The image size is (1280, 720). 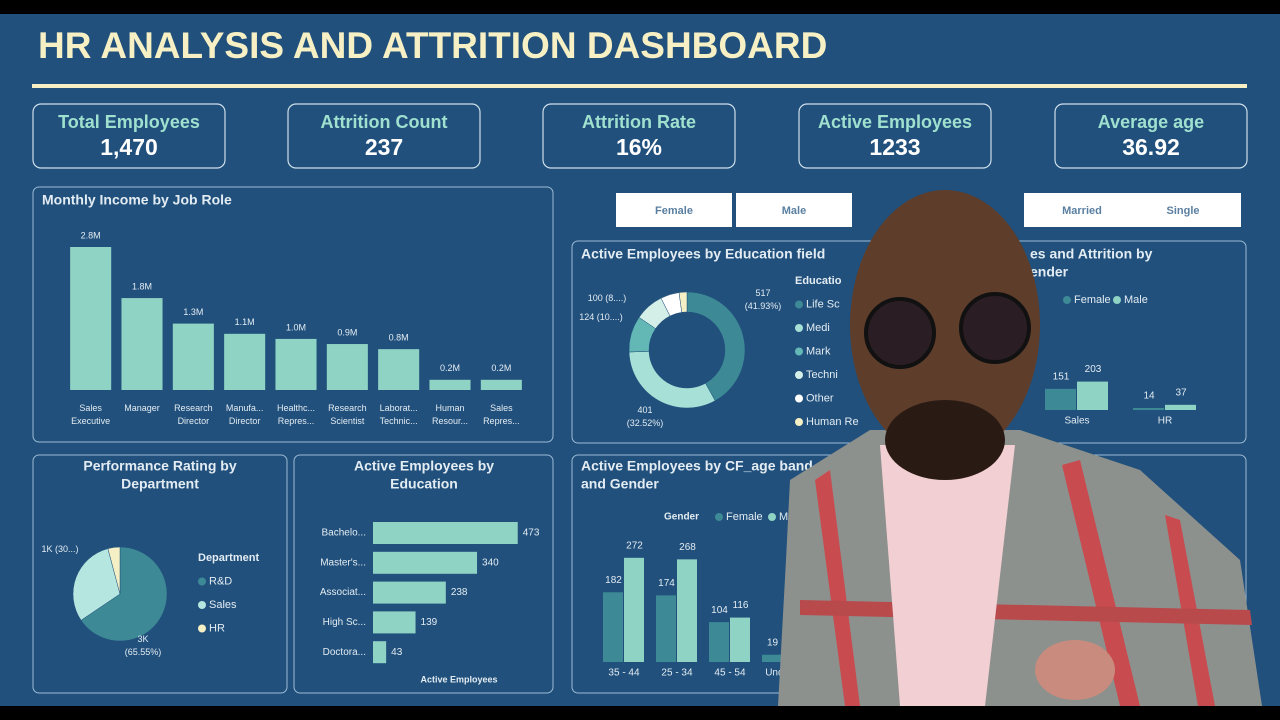 I want to click on legend-label: Life Sc, so click(x=823, y=304).